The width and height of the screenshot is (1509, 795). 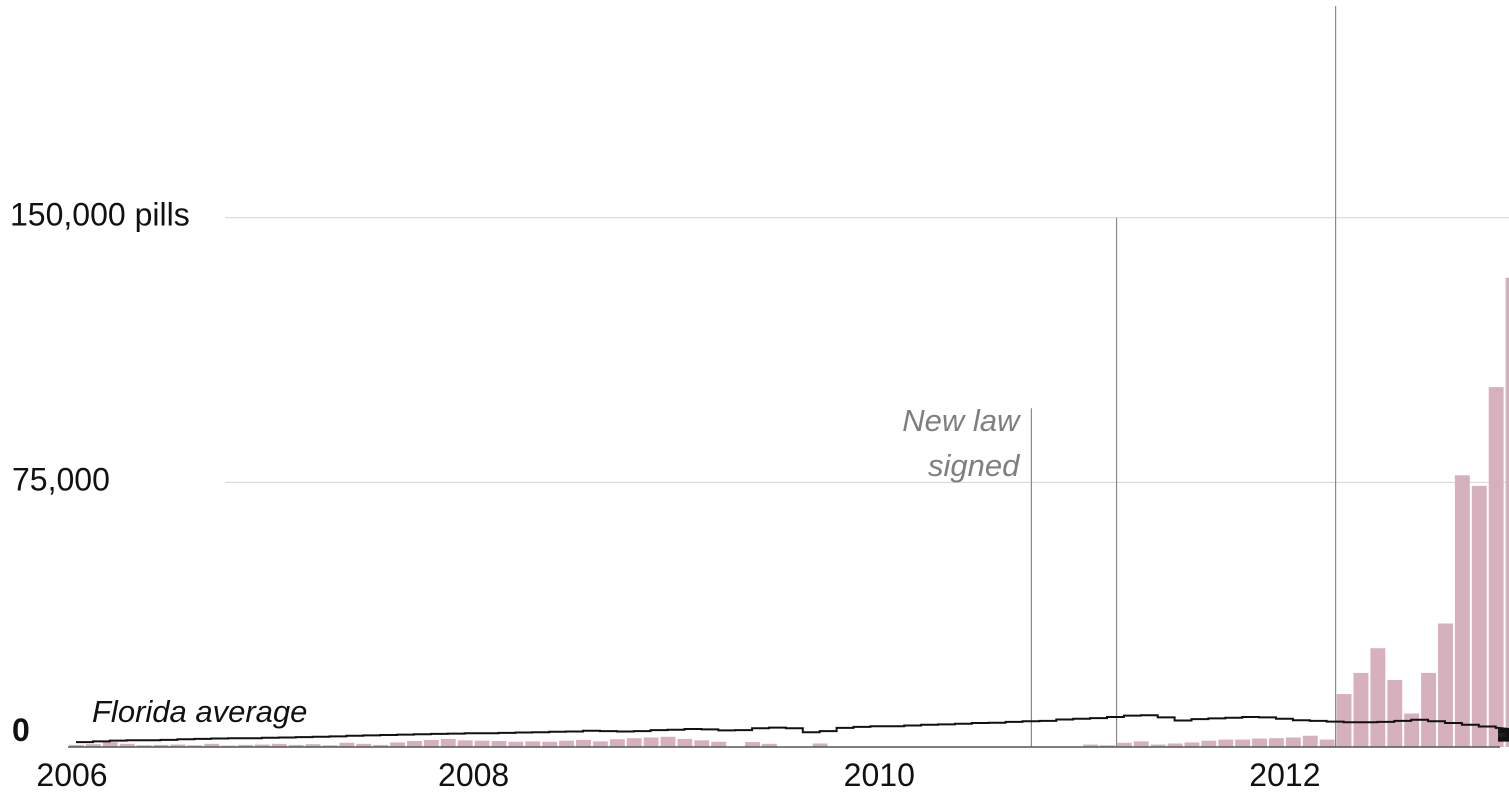 What do you see at coordinates (71, 775) in the screenshot?
I see `x-tick-label: 2006` at bounding box center [71, 775].